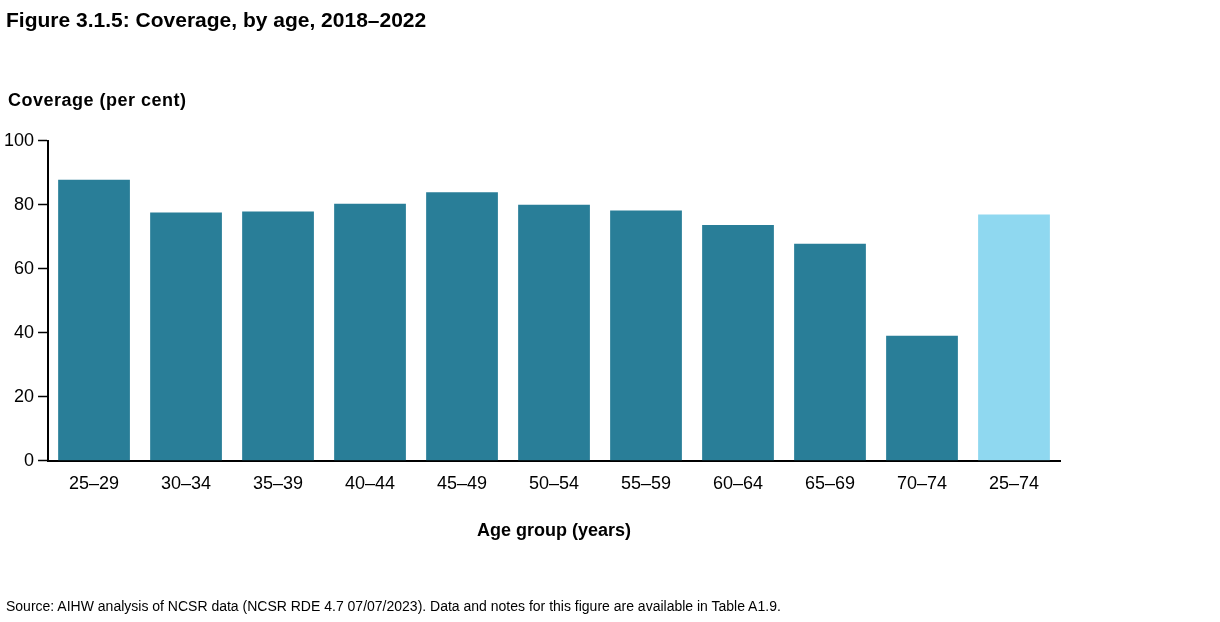 The width and height of the screenshot is (1220, 622). What do you see at coordinates (1014, 482) in the screenshot?
I see `x-tick-label: 25–74` at bounding box center [1014, 482].